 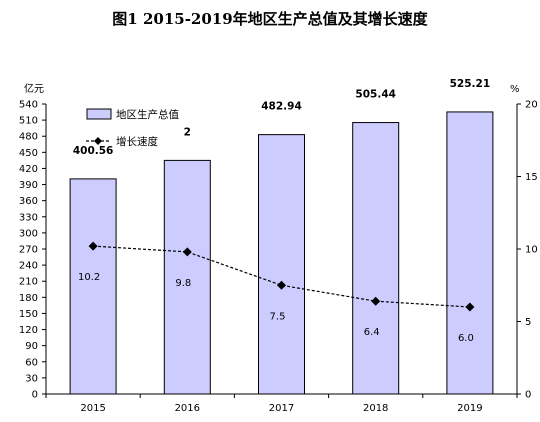 I want to click on left-tick-label: 450, so click(x=28, y=153).